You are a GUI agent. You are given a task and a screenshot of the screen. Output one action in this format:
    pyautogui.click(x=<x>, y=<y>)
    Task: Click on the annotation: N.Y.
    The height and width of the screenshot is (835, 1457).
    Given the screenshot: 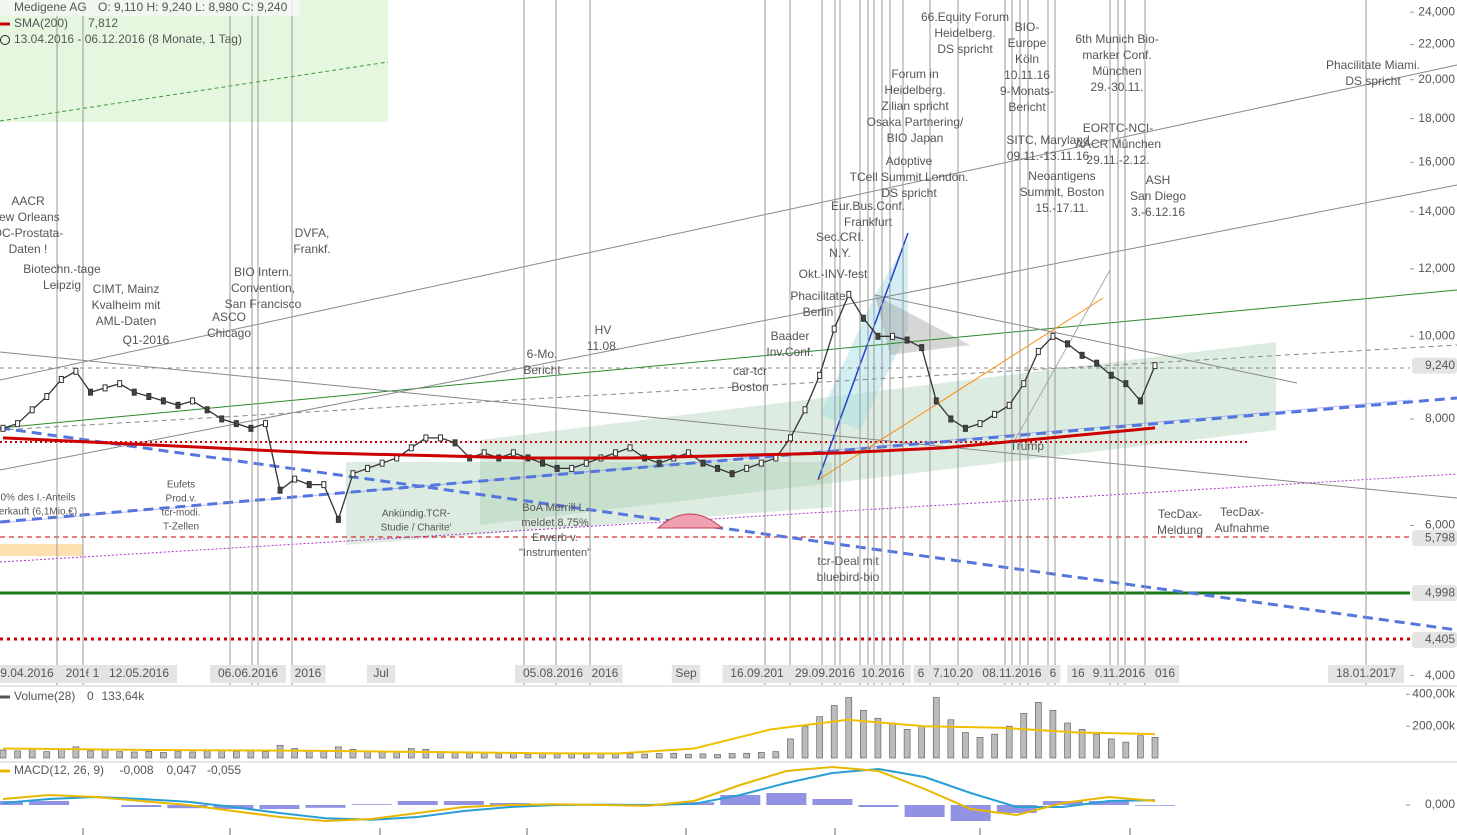 What is the action you would take?
    pyautogui.click(x=840, y=253)
    